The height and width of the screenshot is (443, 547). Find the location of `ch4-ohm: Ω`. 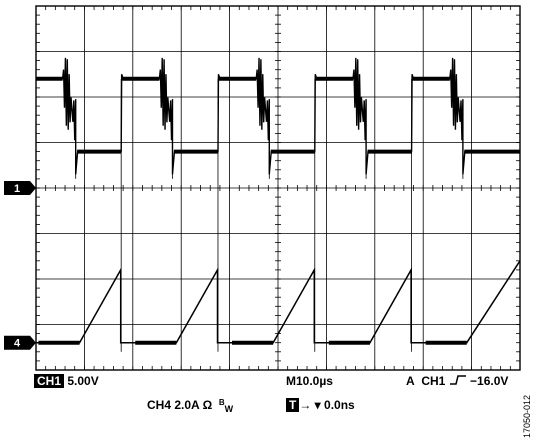

ch4-ohm: Ω is located at coordinates (207, 405).